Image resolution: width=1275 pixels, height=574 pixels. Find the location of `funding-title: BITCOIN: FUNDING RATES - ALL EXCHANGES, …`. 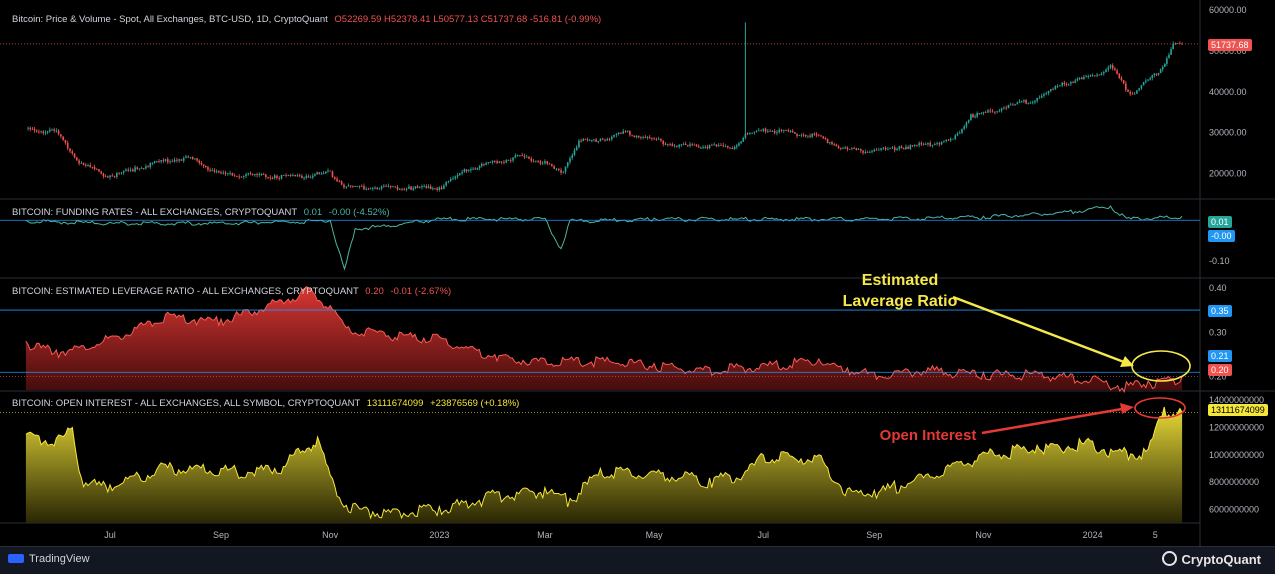

funding-title: BITCOIN: FUNDING RATES - ALL EXCHANGES, … is located at coordinates (155, 212).